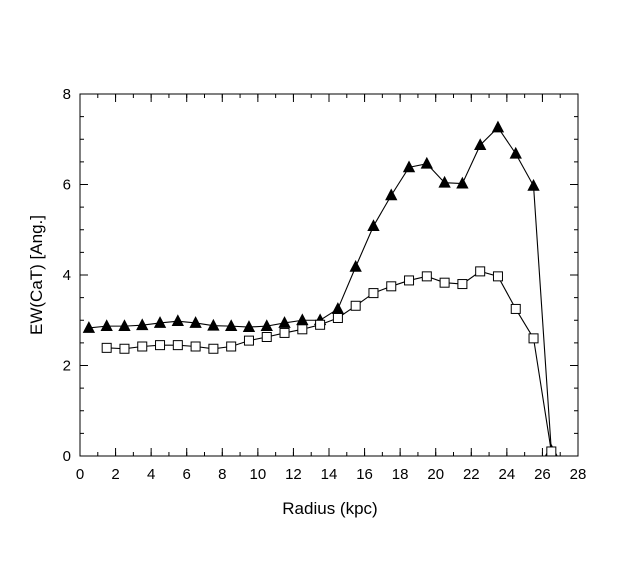  What do you see at coordinates (507, 474) in the screenshot?
I see `x-tick-label: 24` at bounding box center [507, 474].